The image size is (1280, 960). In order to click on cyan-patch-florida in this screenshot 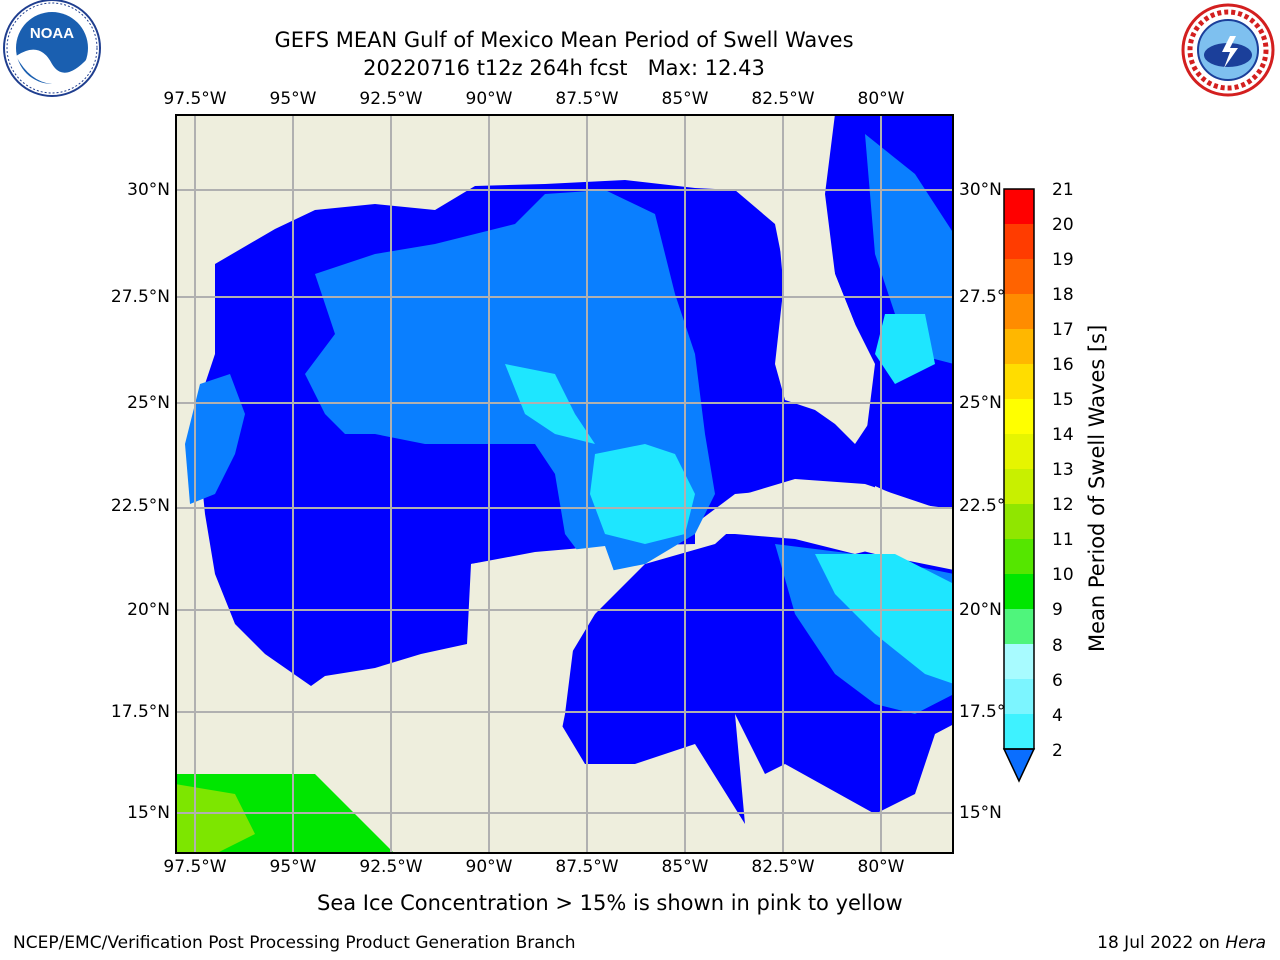, I will do `click(905, 349)`.